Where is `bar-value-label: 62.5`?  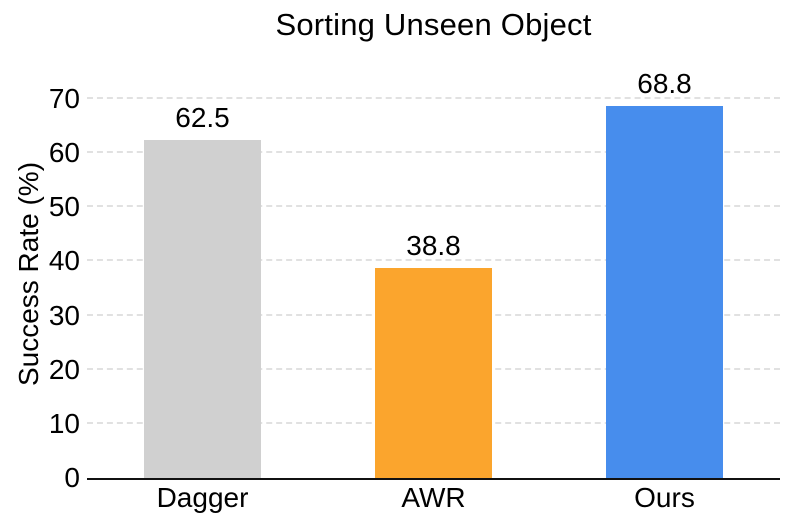
bar-value-label: 62.5 is located at coordinates (202, 117).